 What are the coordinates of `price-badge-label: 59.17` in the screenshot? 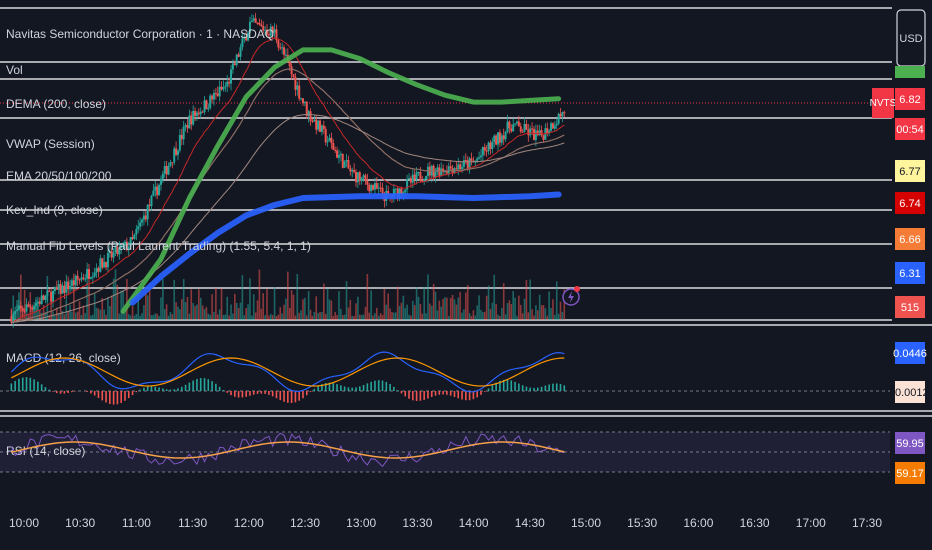 It's located at (910, 474).